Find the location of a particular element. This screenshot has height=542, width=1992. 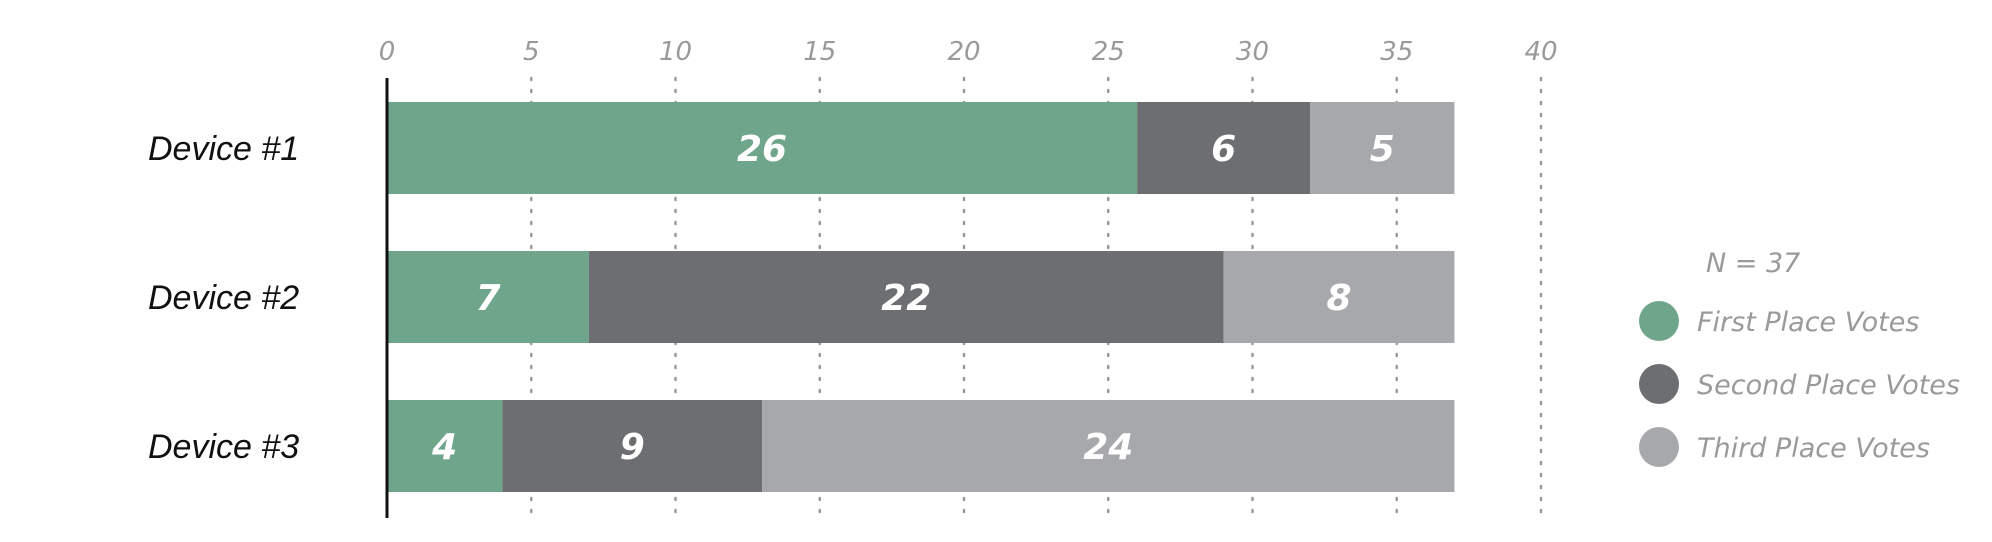

category-label: Device #2 is located at coordinates (223, 298).